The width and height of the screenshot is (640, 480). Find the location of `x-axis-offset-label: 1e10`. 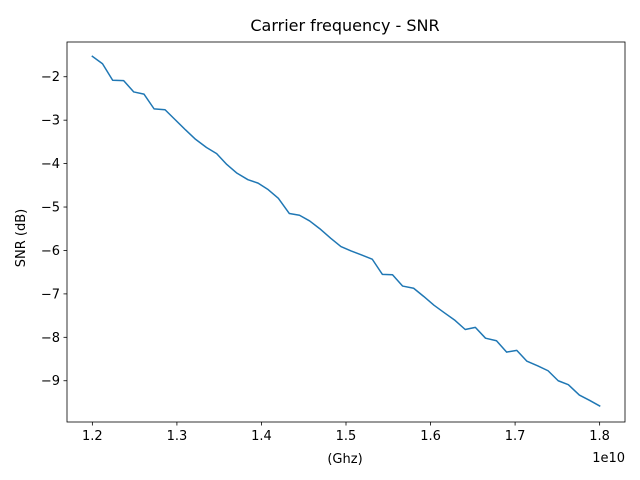

x-axis-offset-label: 1e10 is located at coordinates (608, 458).